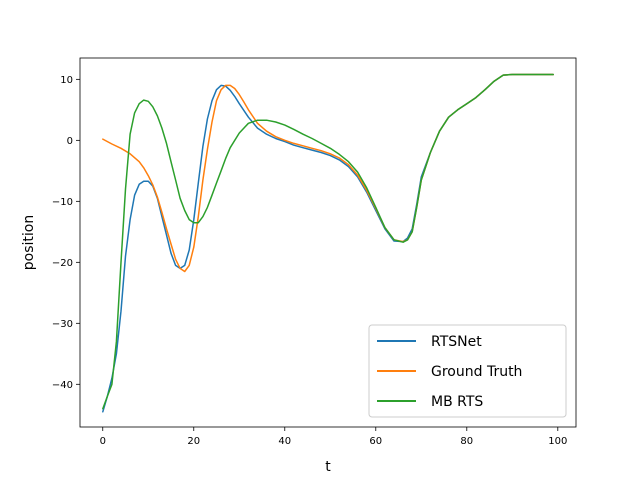 The image size is (640, 480). Describe the element at coordinates (456, 342) in the screenshot. I see `legend-entry-label: RTSNet` at that location.